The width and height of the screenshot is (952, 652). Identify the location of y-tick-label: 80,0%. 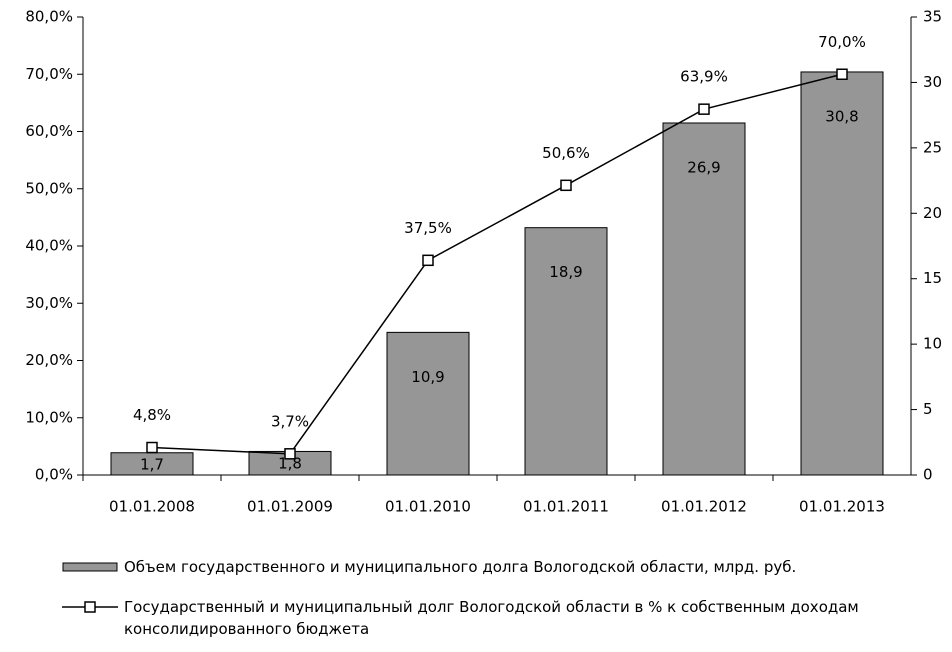
(49, 17).